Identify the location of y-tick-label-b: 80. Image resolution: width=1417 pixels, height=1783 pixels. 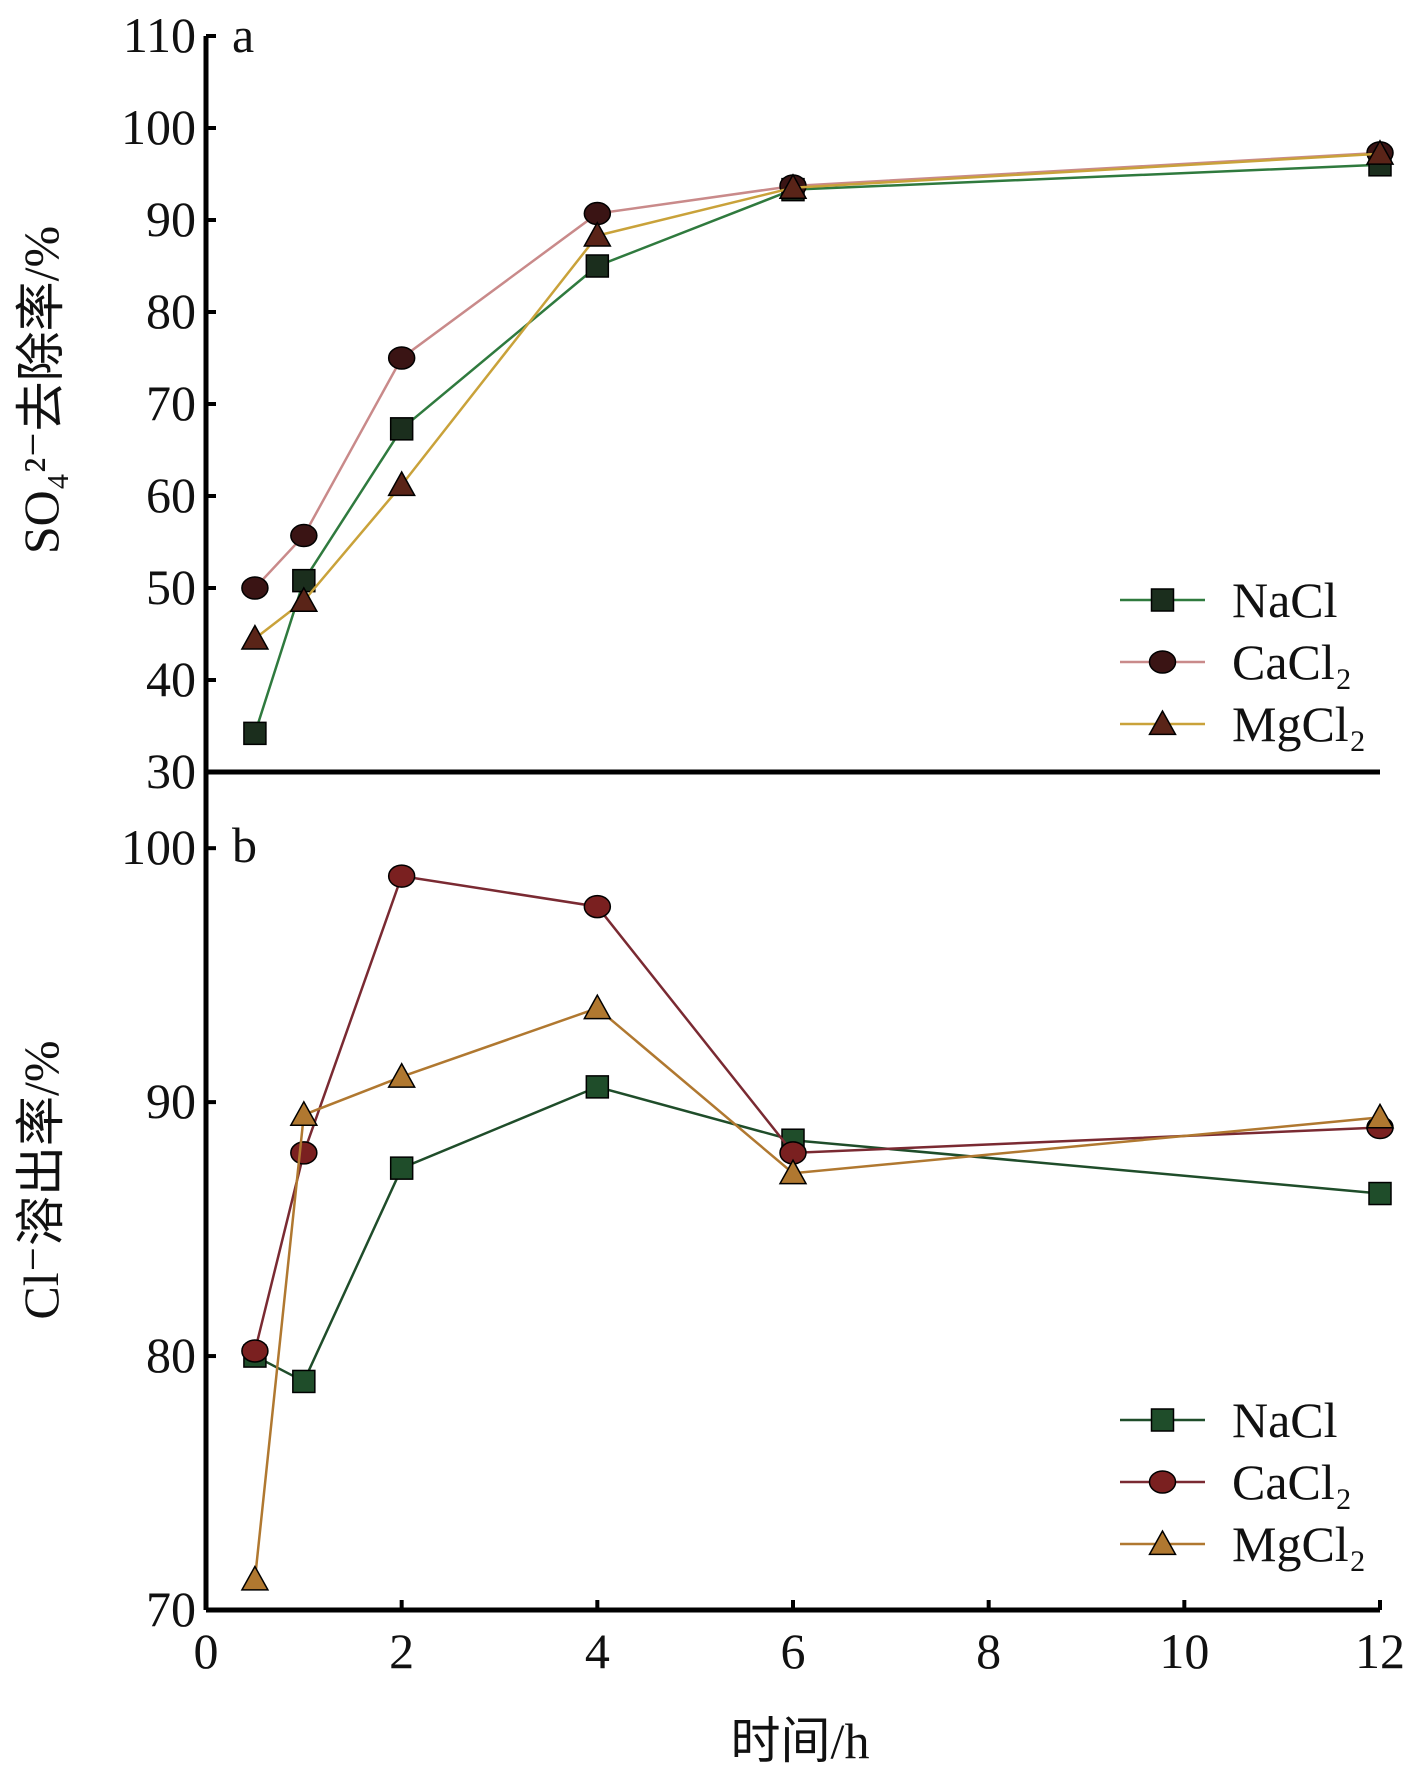
(171, 1355).